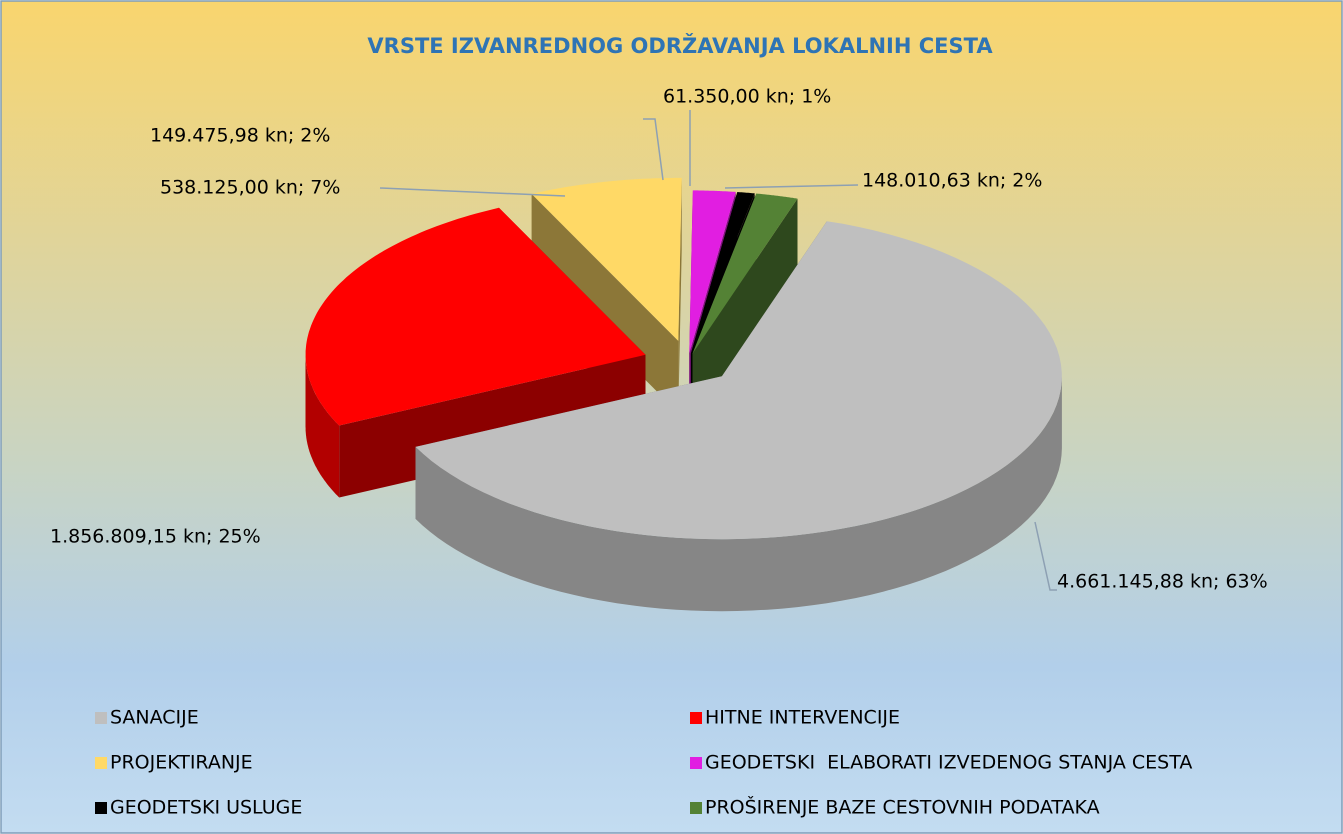 Image resolution: width=1343 pixels, height=834 pixels. What do you see at coordinates (250, 188) in the screenshot?
I see `data-label: 538.125,00 kn; 7%` at bounding box center [250, 188].